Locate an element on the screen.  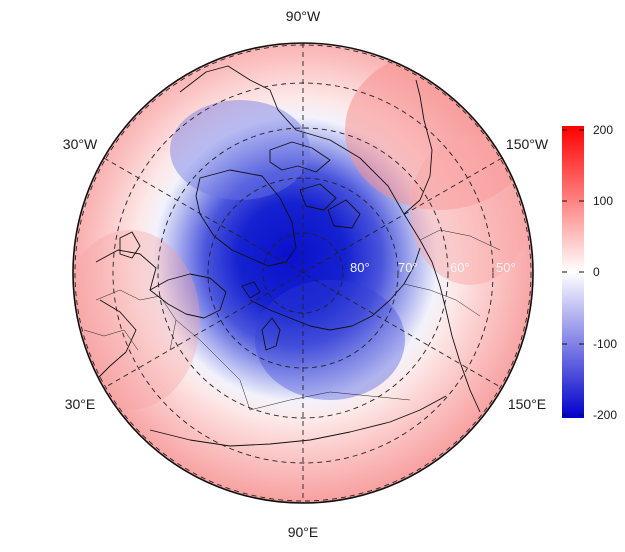
novaya-zemlya-coast is located at coordinates (271, 334).